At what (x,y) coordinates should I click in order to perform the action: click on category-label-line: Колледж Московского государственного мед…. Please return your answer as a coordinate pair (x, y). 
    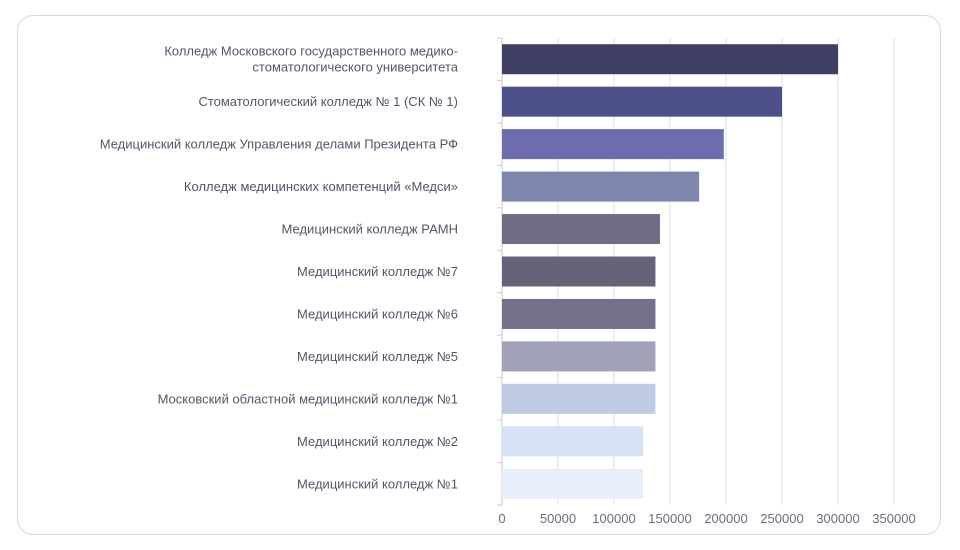
    Looking at the image, I should click on (311, 51).